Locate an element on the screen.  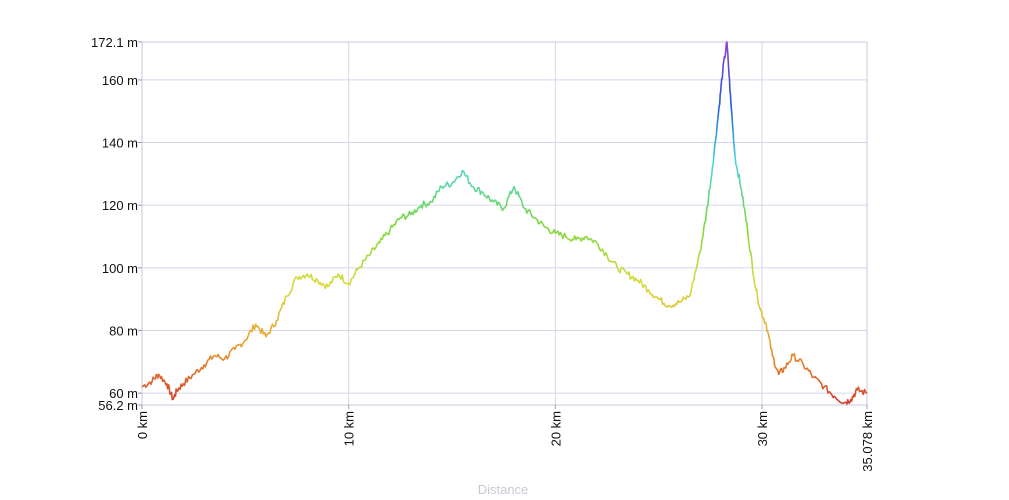
y-tick-label: 60 m is located at coordinates (123, 393).